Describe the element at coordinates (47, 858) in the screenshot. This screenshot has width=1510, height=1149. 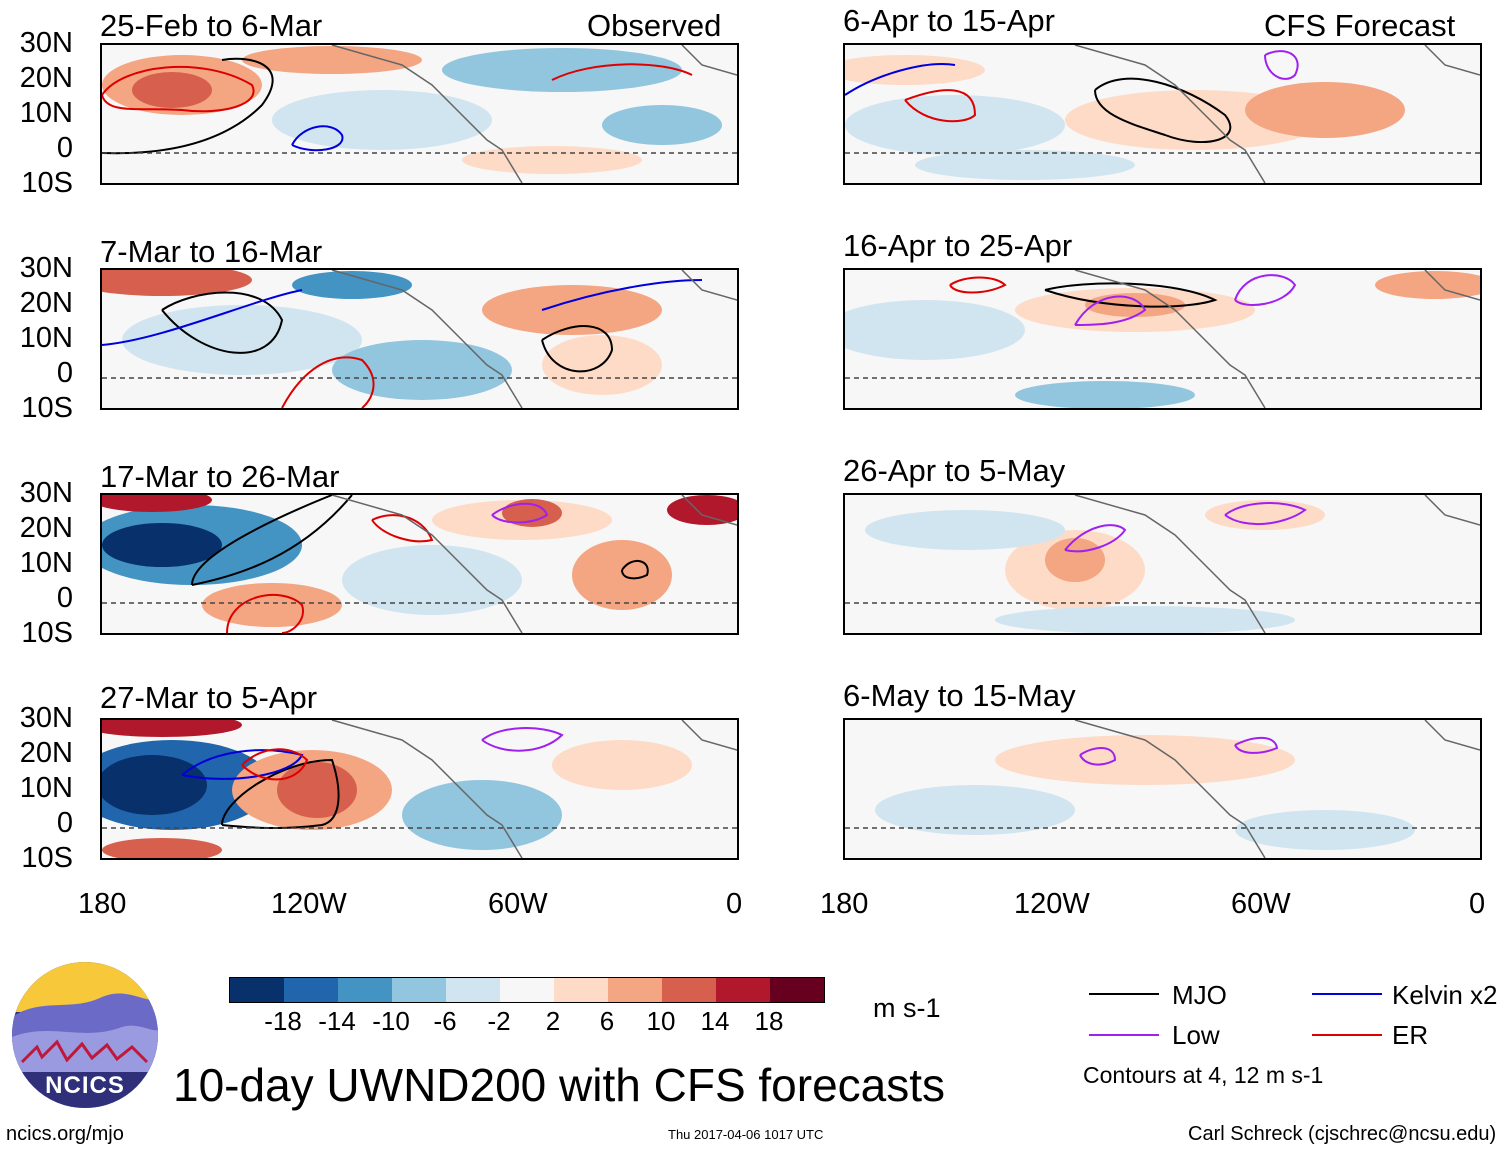
I see `y-tick-label: 10S` at that location.